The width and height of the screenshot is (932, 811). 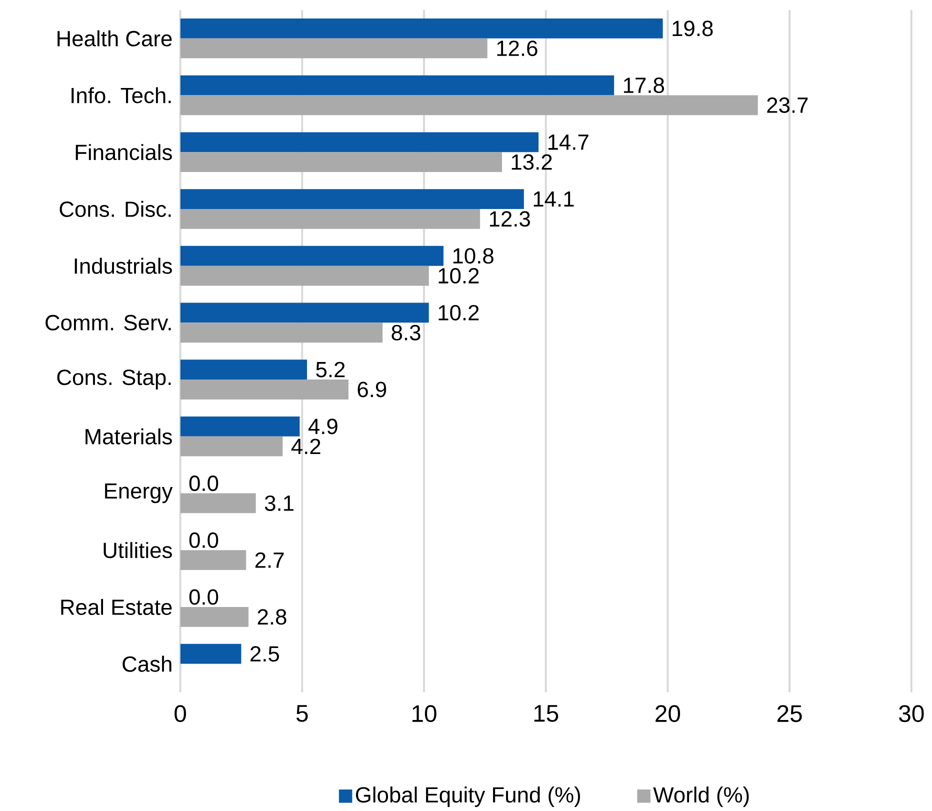 I want to click on data-label: 23.7, so click(x=787, y=105).